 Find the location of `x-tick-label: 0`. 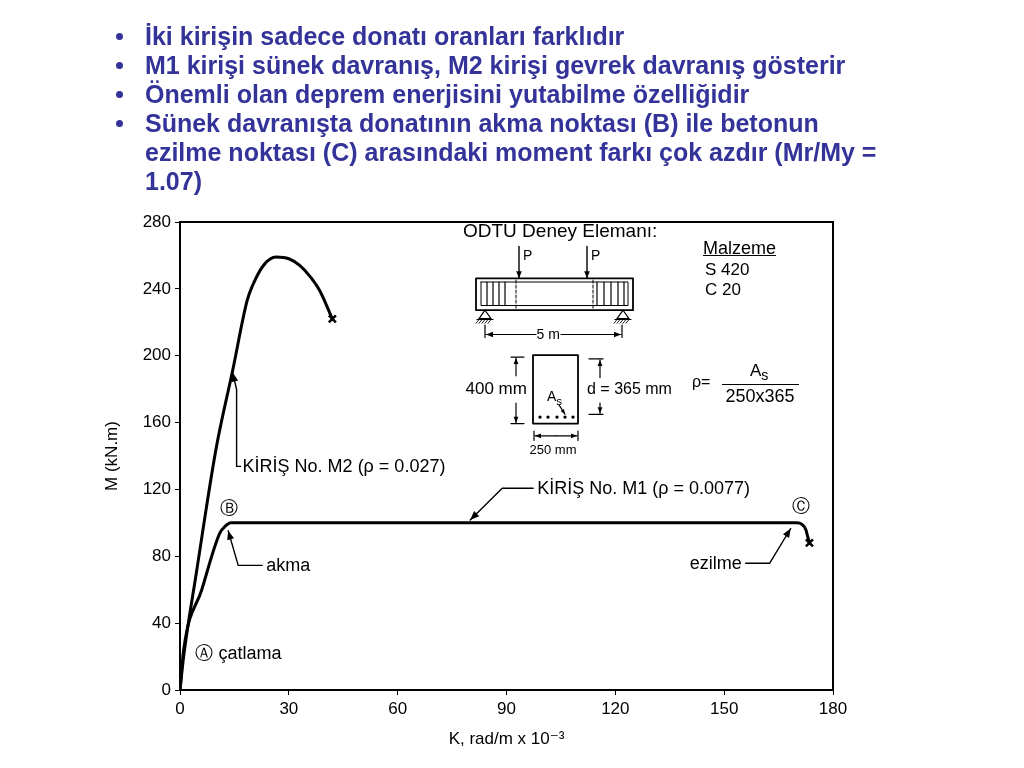

x-tick-label: 0 is located at coordinates (180, 708).